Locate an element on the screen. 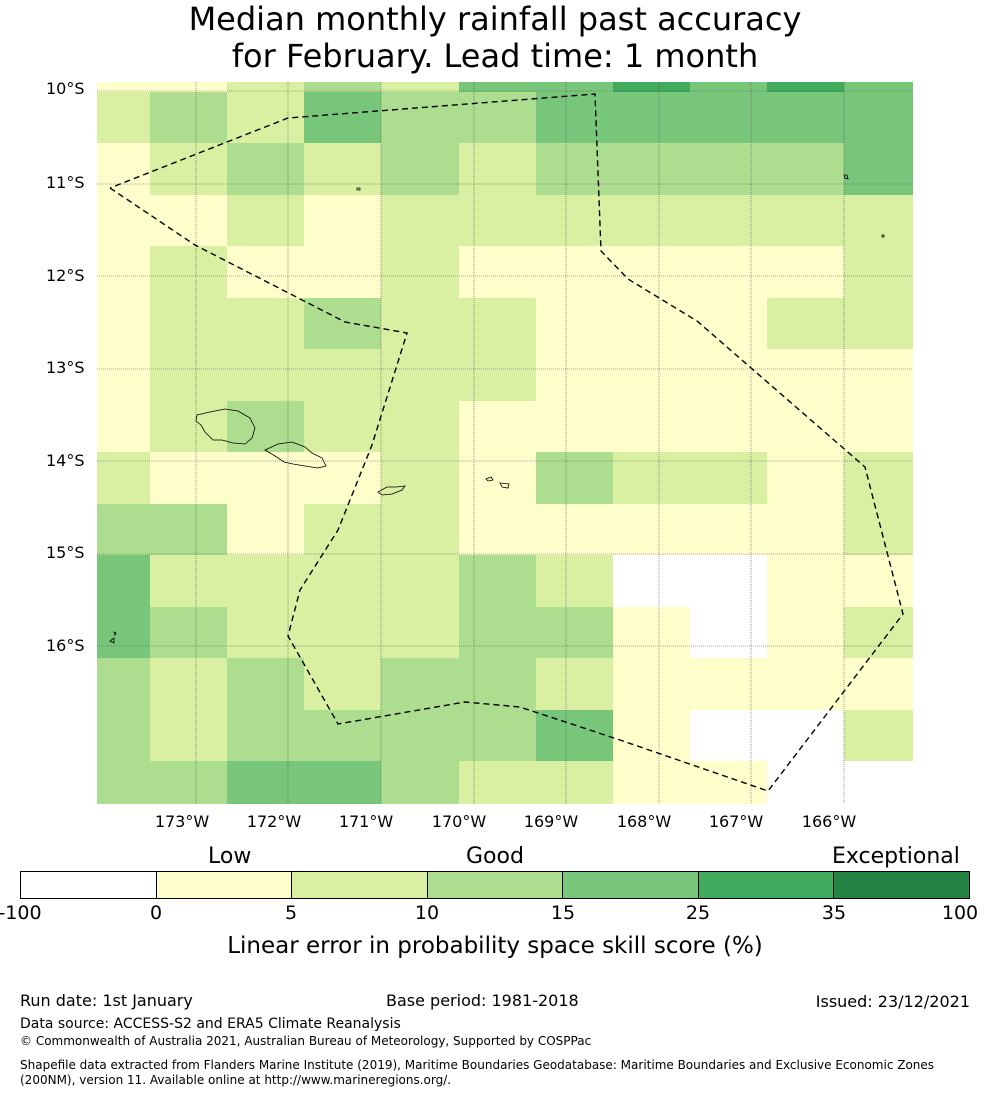 This screenshot has width=990, height=1095. colorbar-tick: -100 is located at coordinates (21, 913).